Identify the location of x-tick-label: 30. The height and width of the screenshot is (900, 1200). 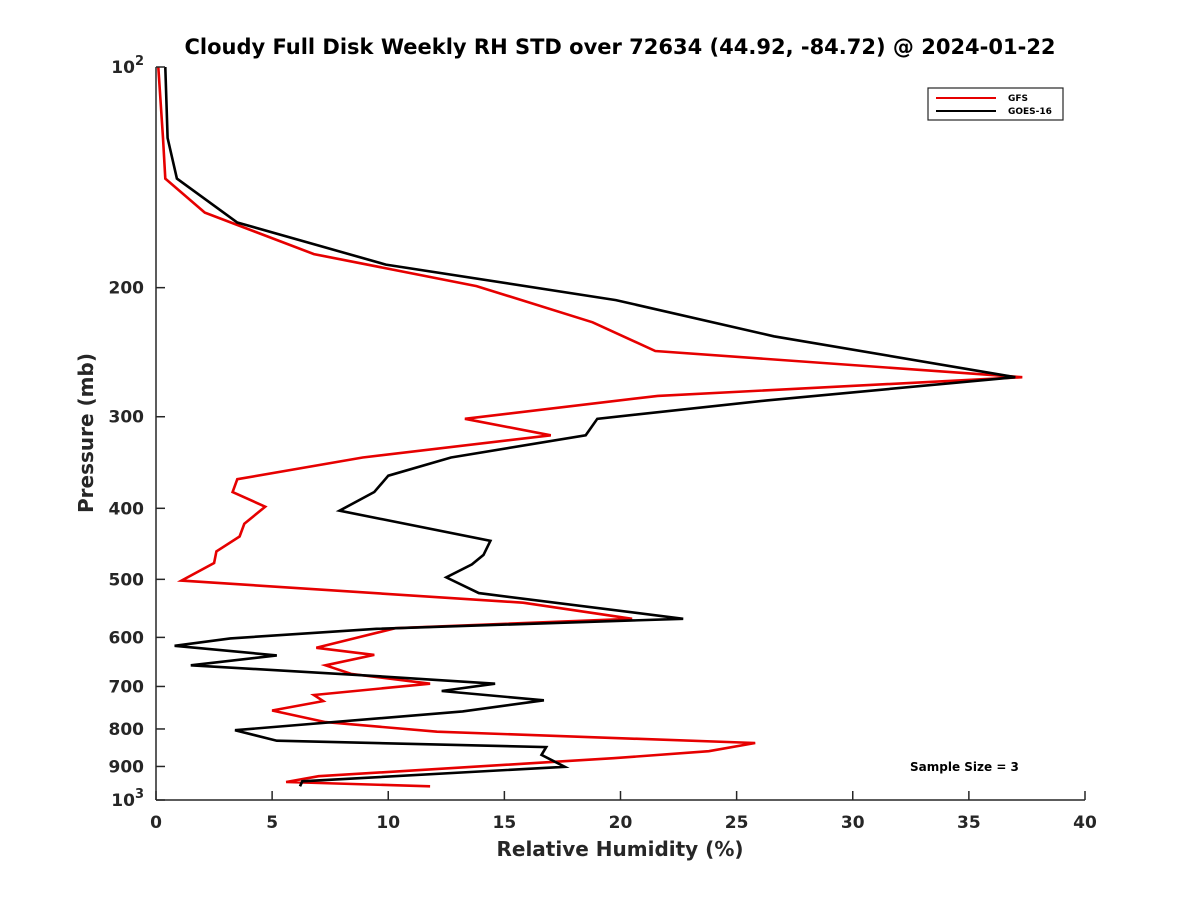
(853, 823).